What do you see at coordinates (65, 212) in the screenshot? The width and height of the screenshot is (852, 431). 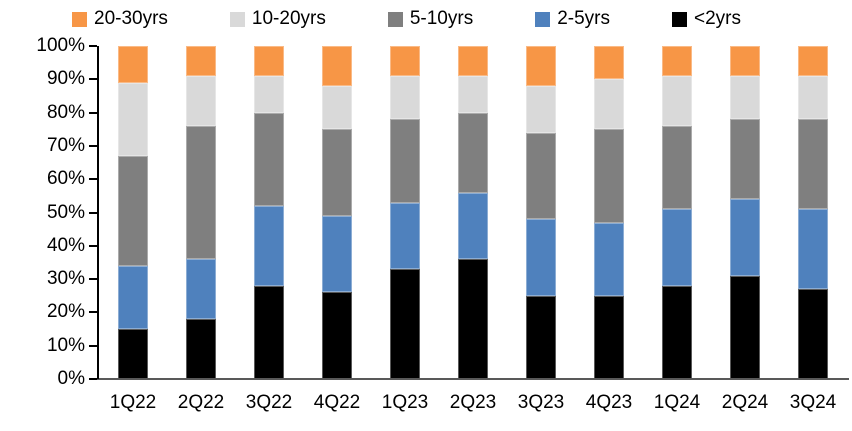 I see `y-axis-tick-label: 50%` at bounding box center [65, 212].